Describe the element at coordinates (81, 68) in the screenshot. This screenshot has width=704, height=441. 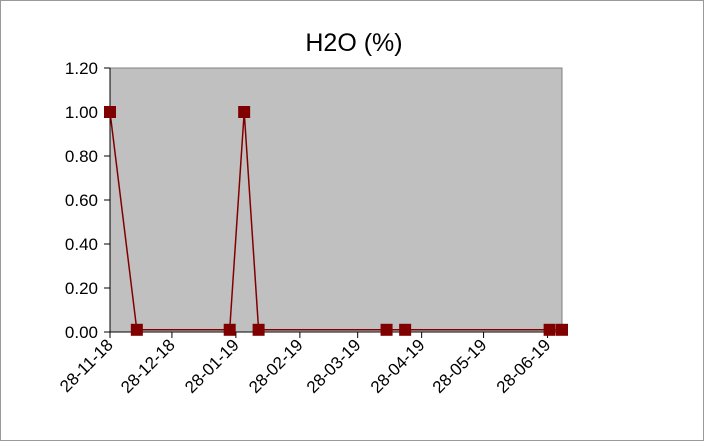
I see `y-tick-label: 1.20` at that location.